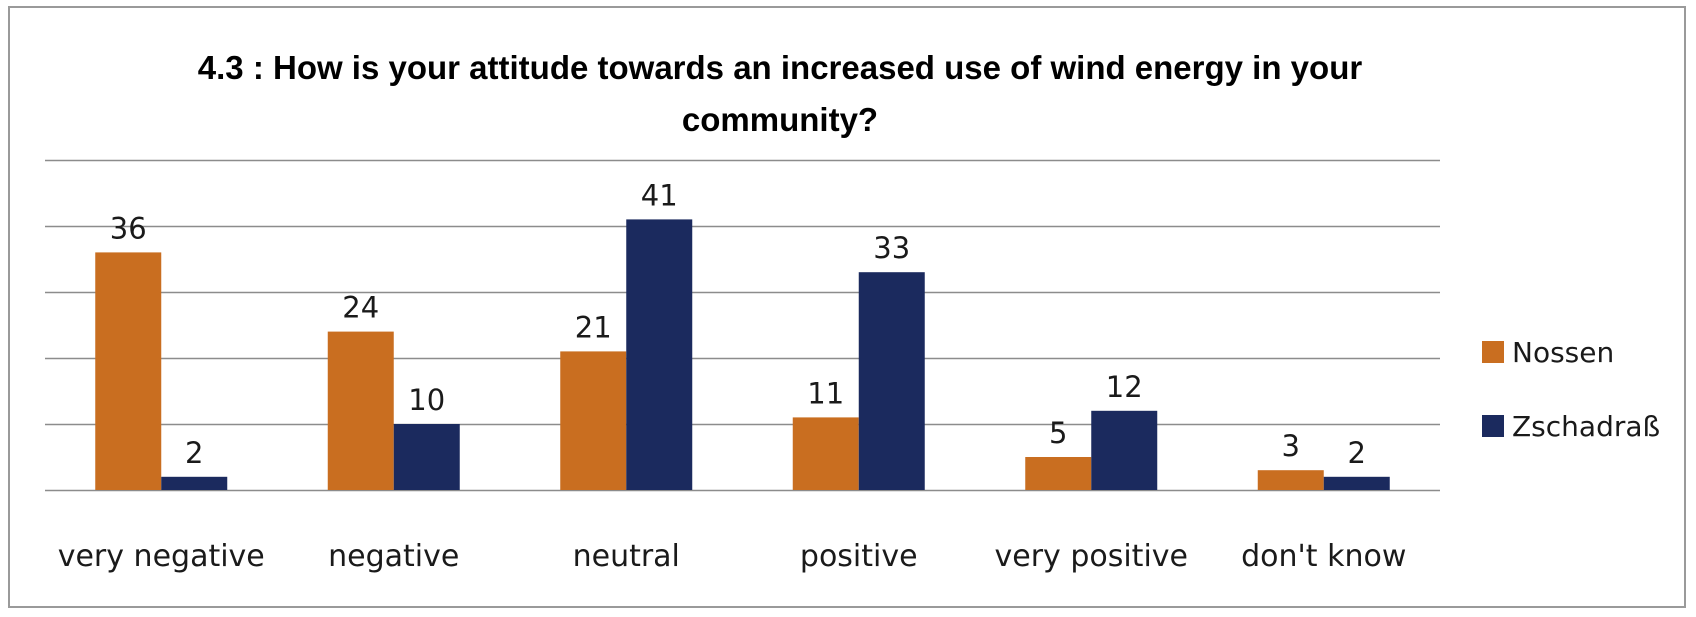 This screenshot has height=617, width=1696. I want to click on data-label-nossen-very-positive: 5, so click(1058, 433).